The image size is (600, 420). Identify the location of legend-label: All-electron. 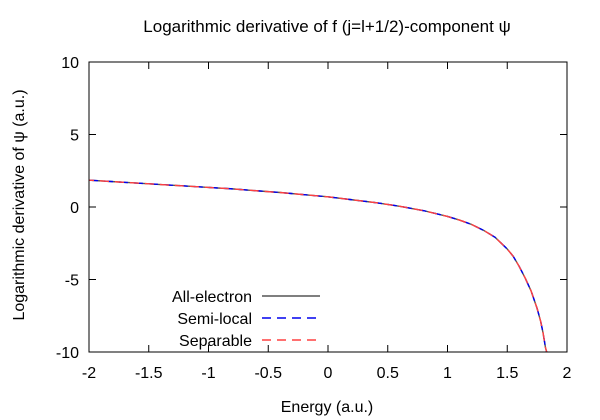
(212, 297).